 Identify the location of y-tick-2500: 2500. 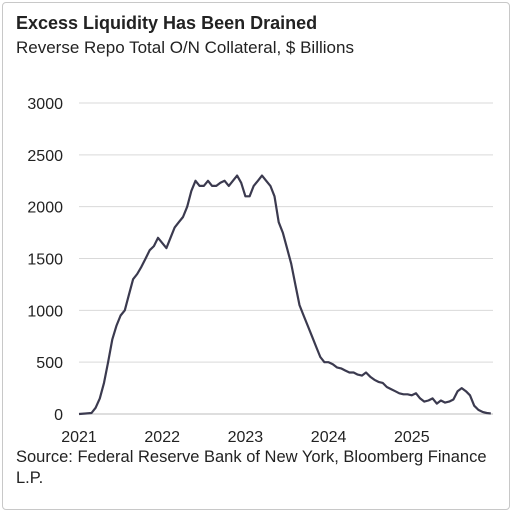
(45, 156).